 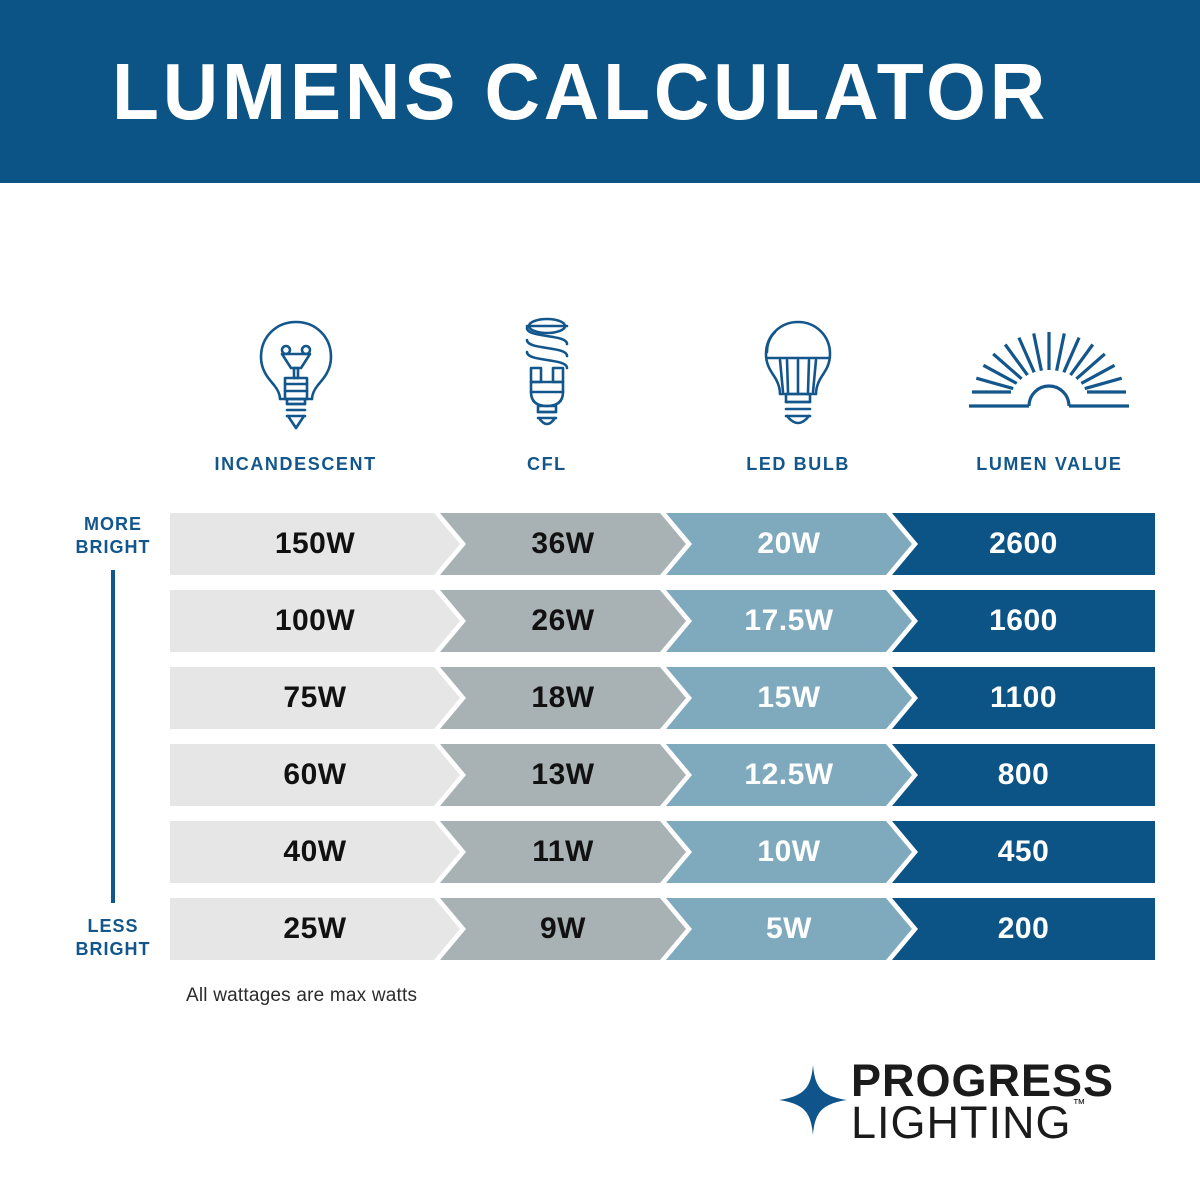 I want to click on table-cell-incandescent: 25W, so click(x=315, y=929).